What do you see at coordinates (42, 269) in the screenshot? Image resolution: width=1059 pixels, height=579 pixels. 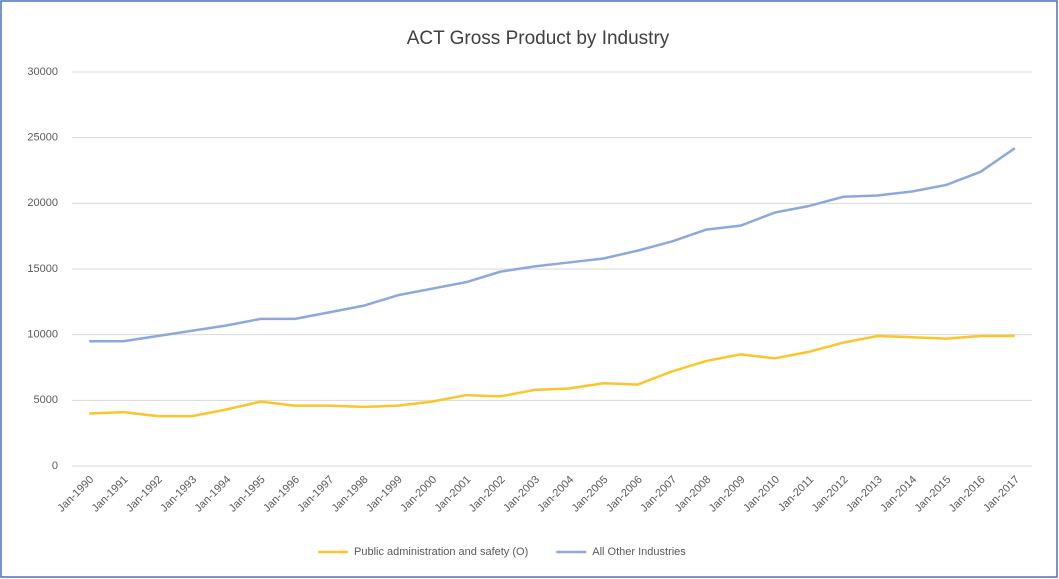 I see `y-tick-label: 15000` at bounding box center [42, 269].